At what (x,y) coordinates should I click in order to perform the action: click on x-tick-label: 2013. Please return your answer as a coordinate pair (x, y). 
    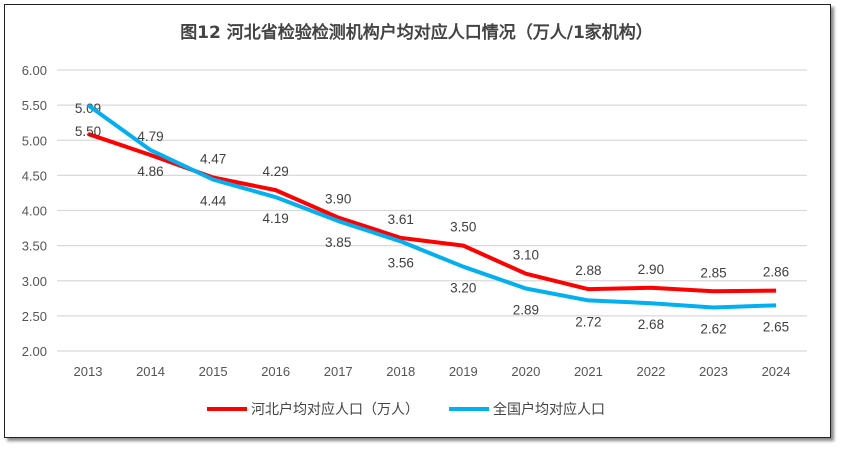
    Looking at the image, I should click on (88, 371).